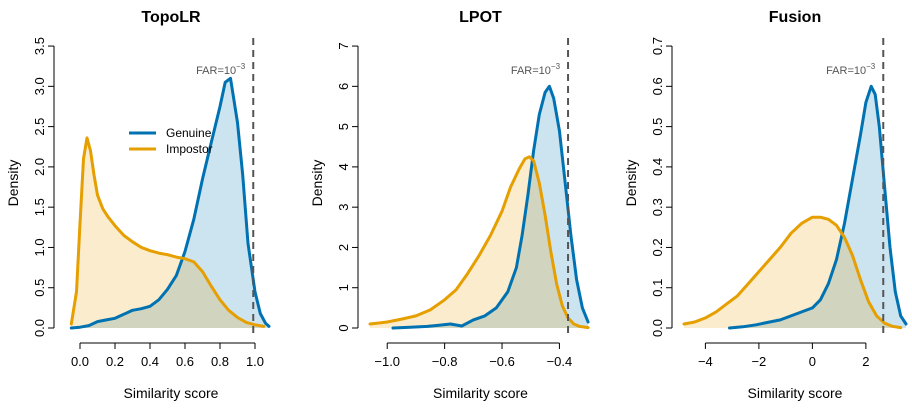 This screenshot has height=408, width=912. What do you see at coordinates (657, 288) in the screenshot?
I see `y-tick-label: 0.1` at bounding box center [657, 288].